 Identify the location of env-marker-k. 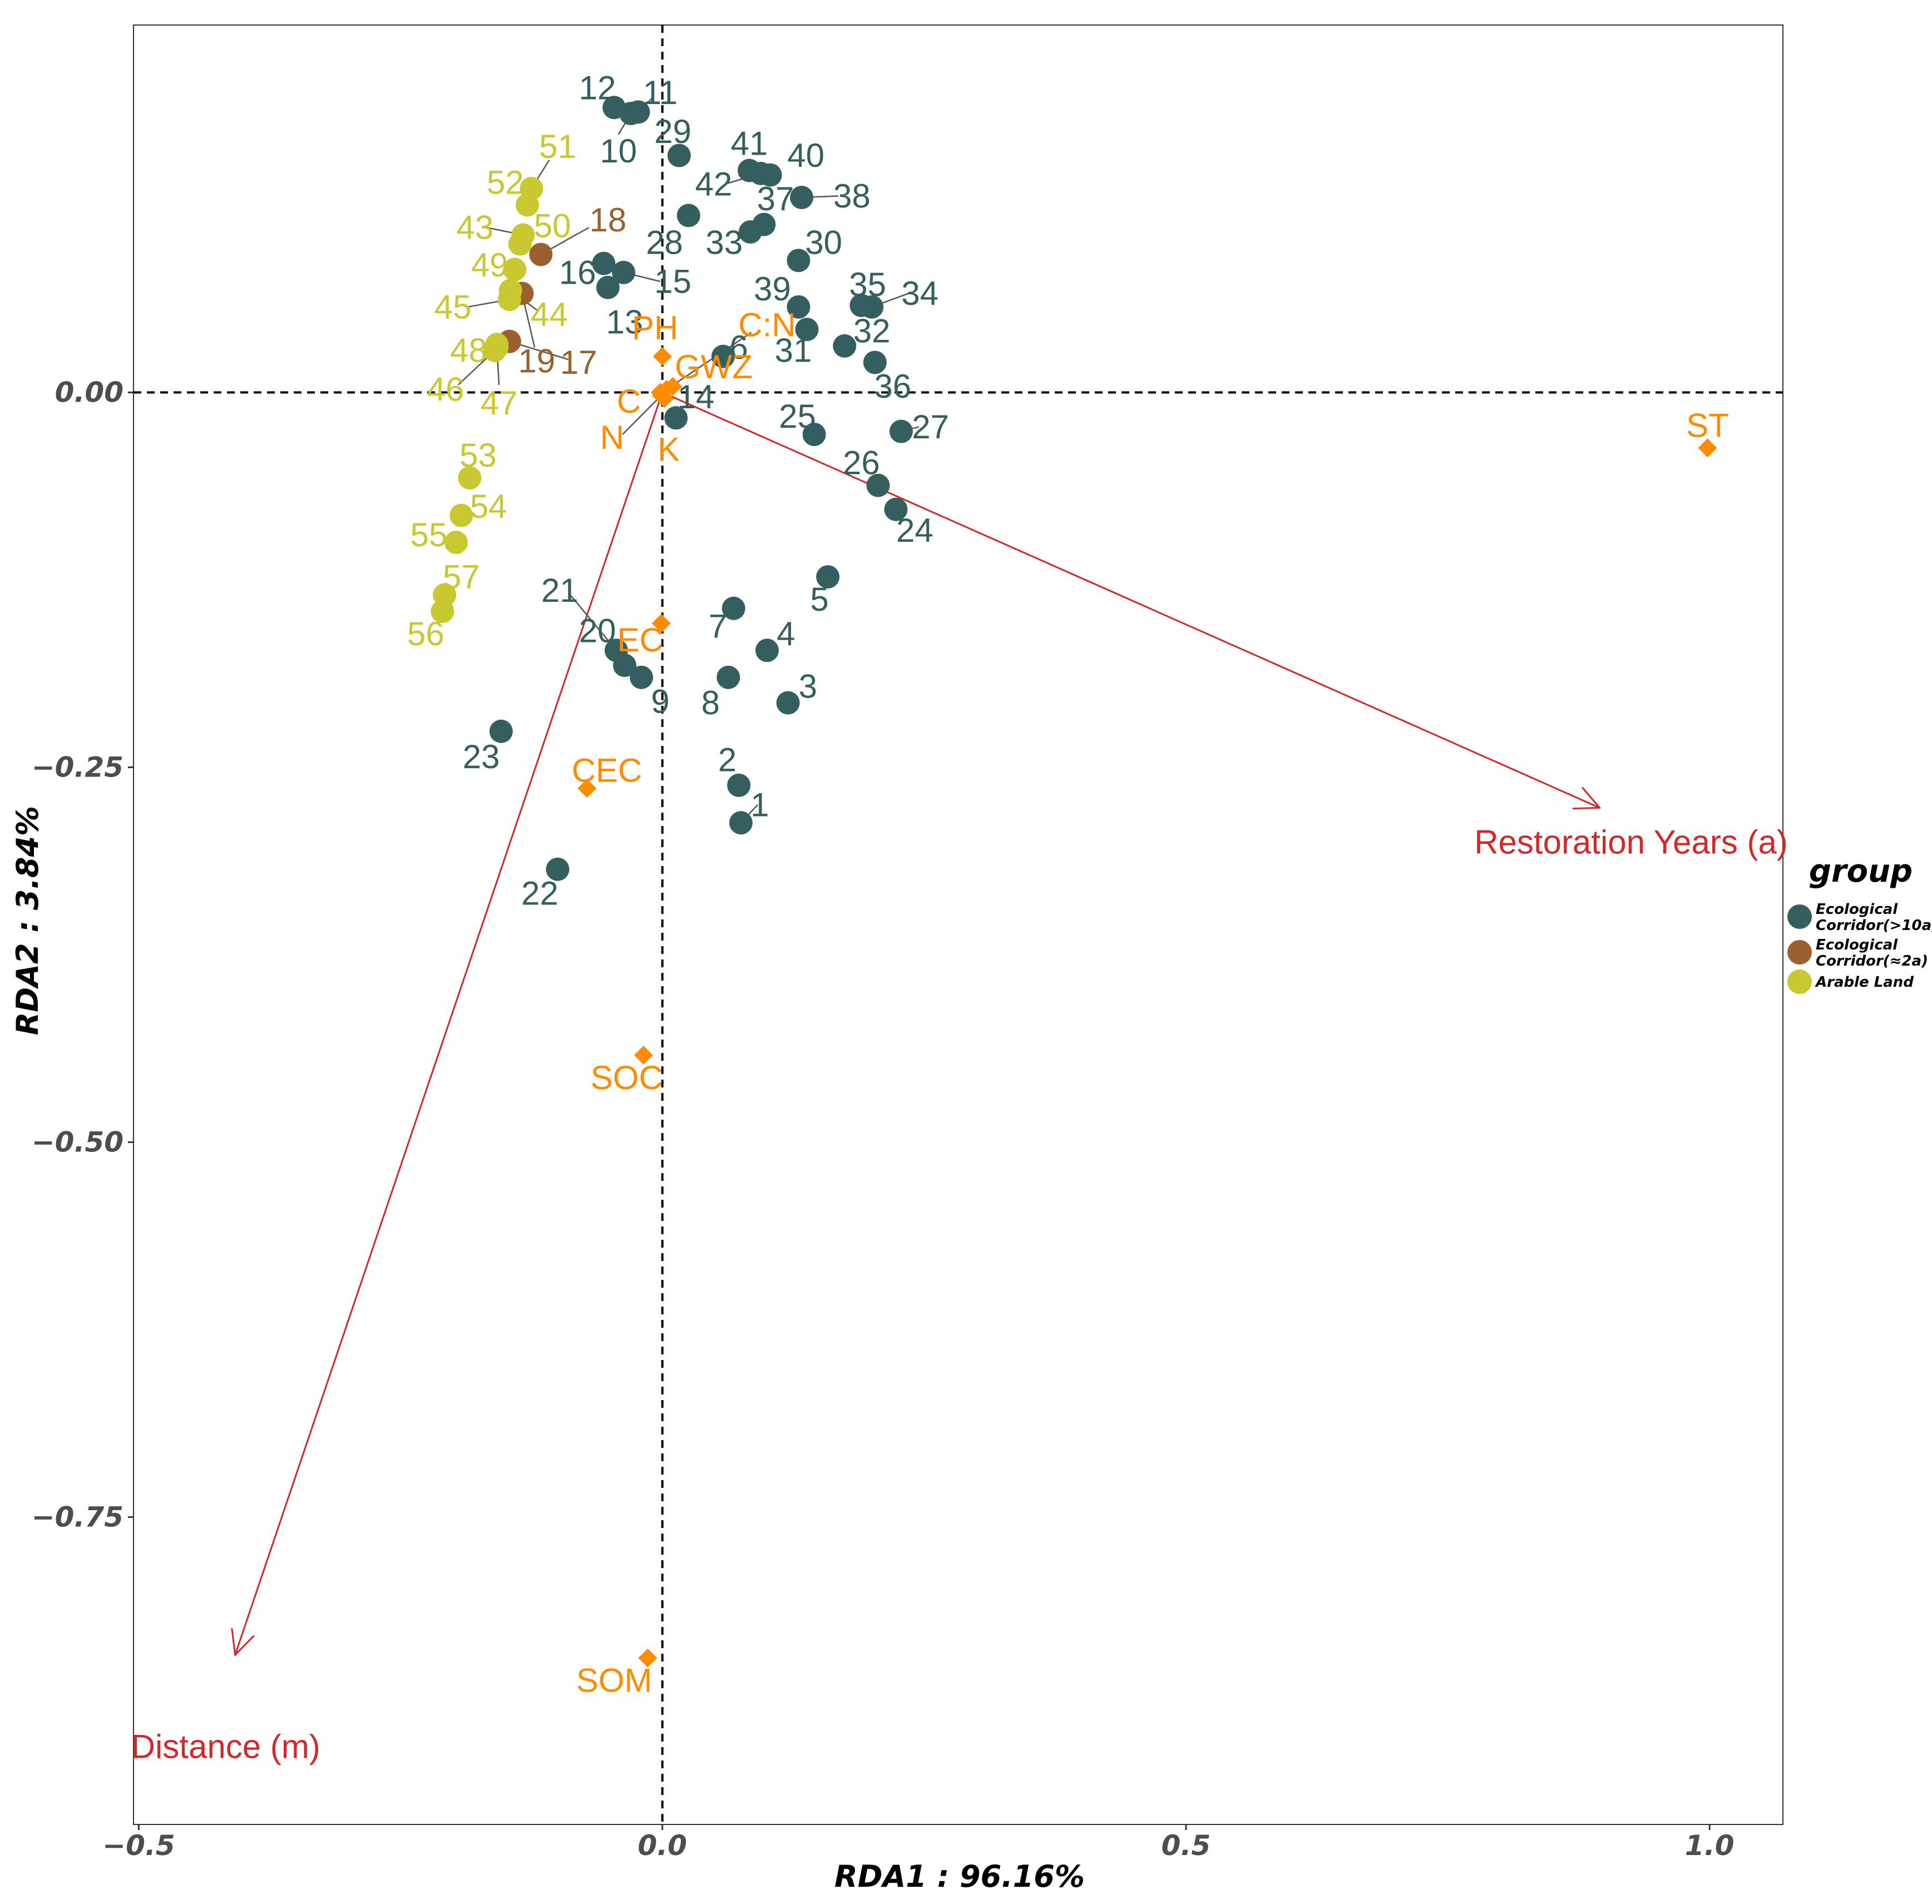
(664, 398).